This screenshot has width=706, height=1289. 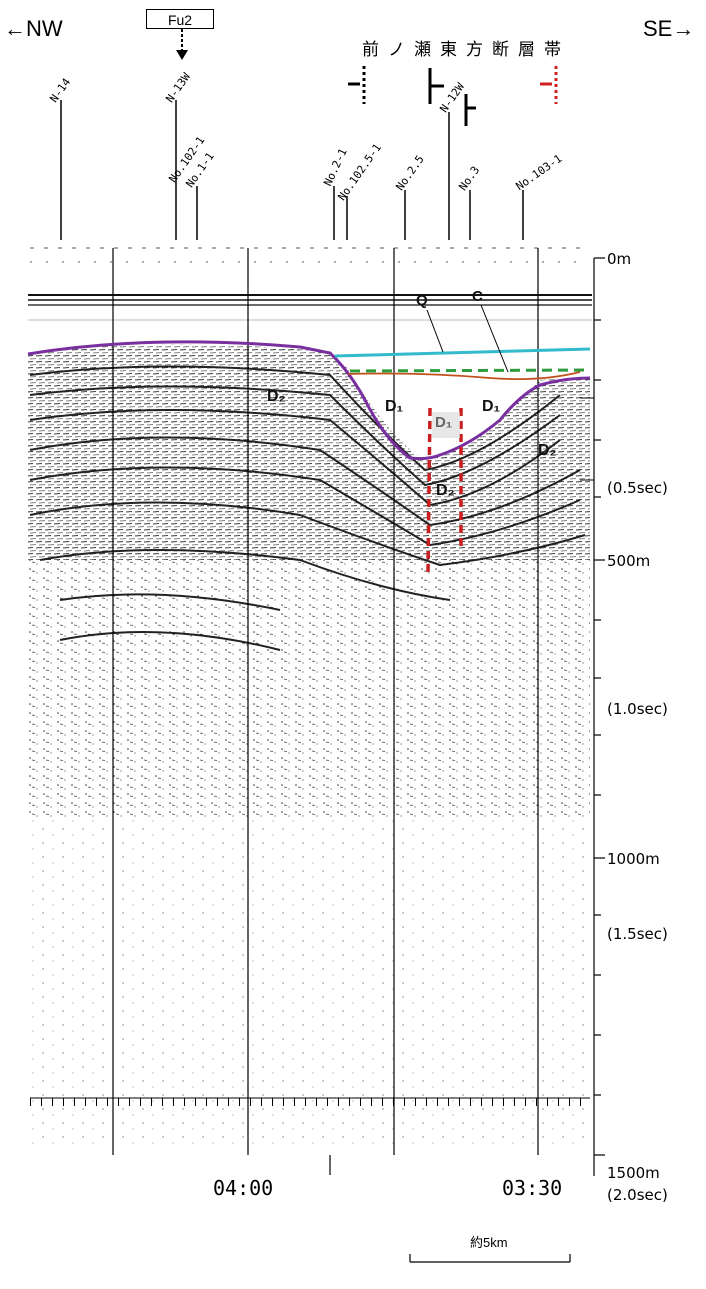 I want to click on c-layer-base, so click(x=464, y=376).